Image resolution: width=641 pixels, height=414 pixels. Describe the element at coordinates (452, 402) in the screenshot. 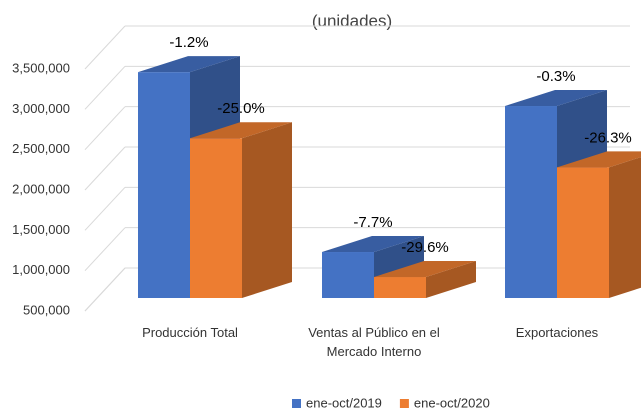

I see `legend-label: ene-oct/2020` at that location.